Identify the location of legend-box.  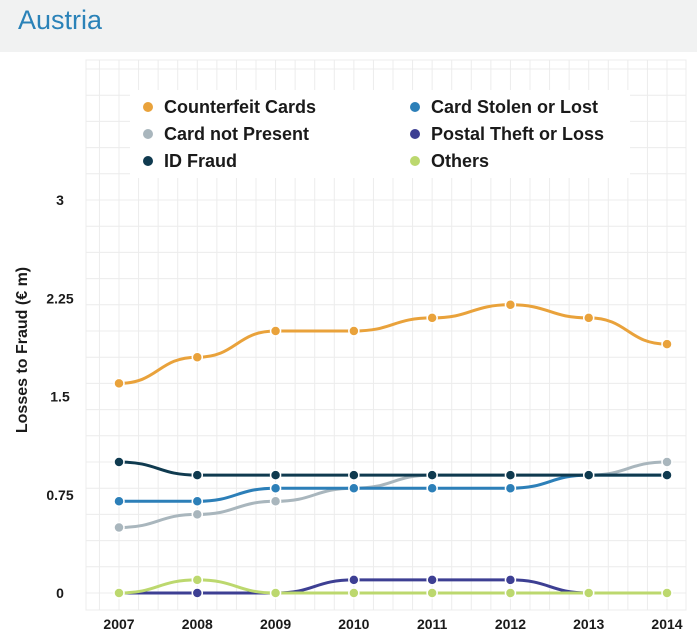
(380, 134).